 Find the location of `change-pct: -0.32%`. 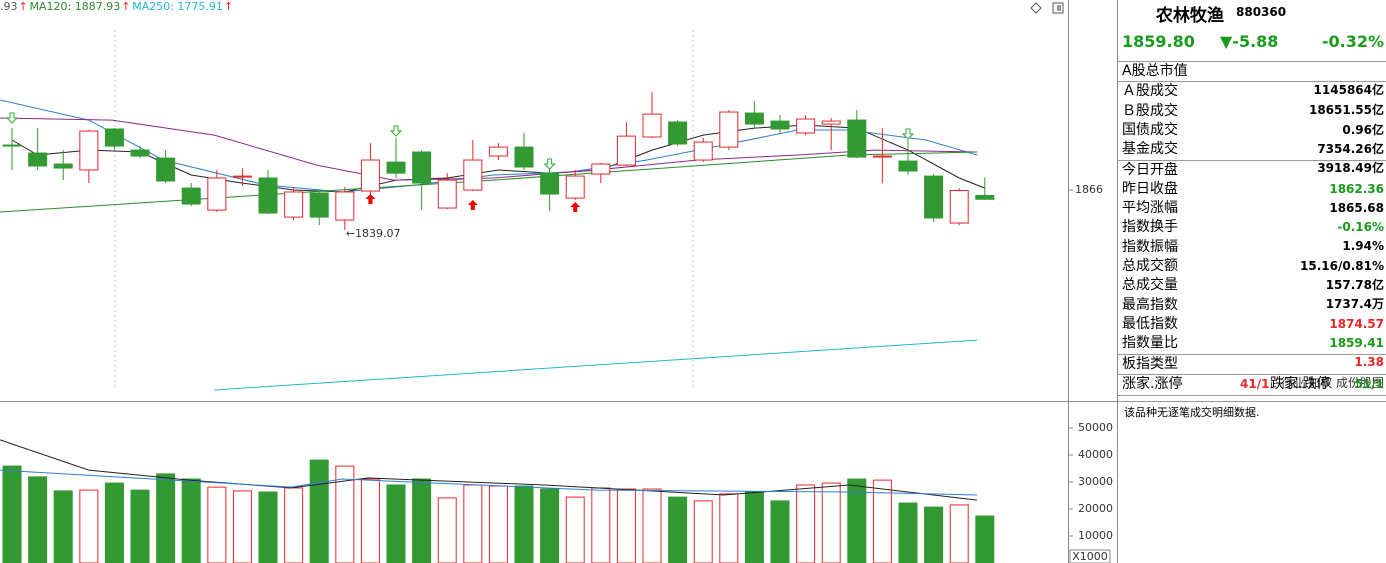

change-pct: -0.32% is located at coordinates (1352, 41).